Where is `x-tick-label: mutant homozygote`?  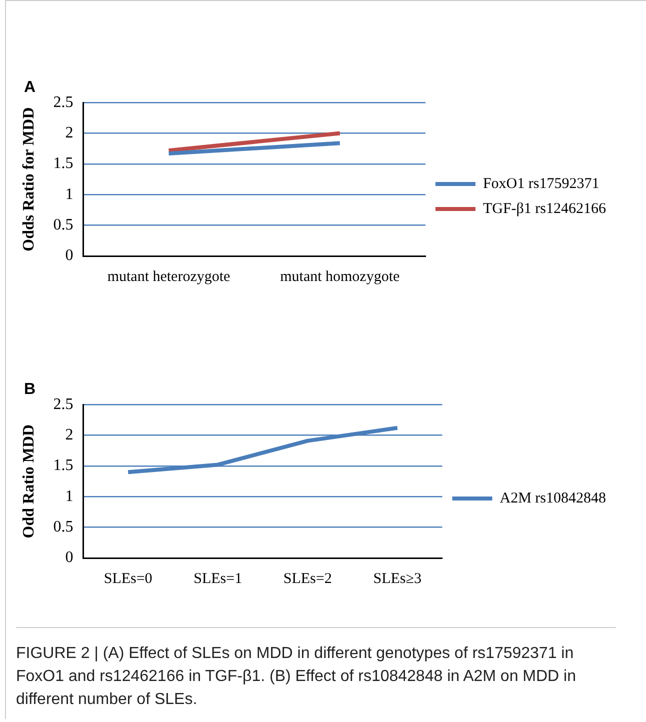
x-tick-label: mutant homozygote is located at coordinates (340, 276).